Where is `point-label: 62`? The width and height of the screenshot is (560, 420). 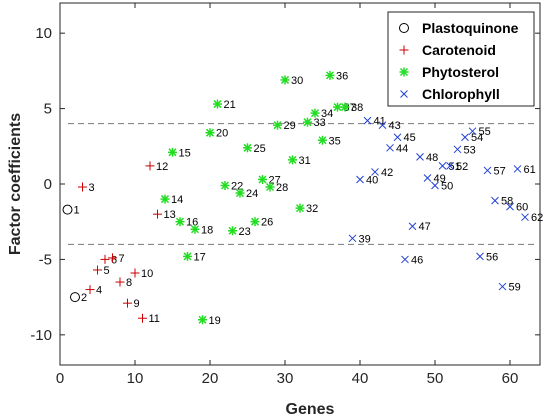 point-label: 62 is located at coordinates (537, 218).